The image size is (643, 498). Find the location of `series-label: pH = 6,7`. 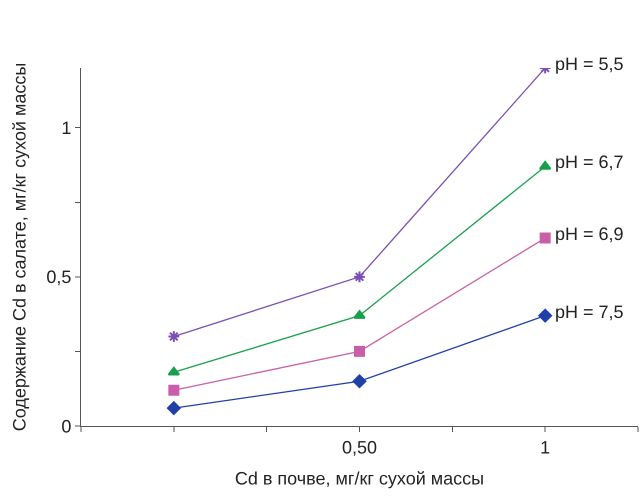

series-label: pH = 6,7 is located at coordinates (589, 162).